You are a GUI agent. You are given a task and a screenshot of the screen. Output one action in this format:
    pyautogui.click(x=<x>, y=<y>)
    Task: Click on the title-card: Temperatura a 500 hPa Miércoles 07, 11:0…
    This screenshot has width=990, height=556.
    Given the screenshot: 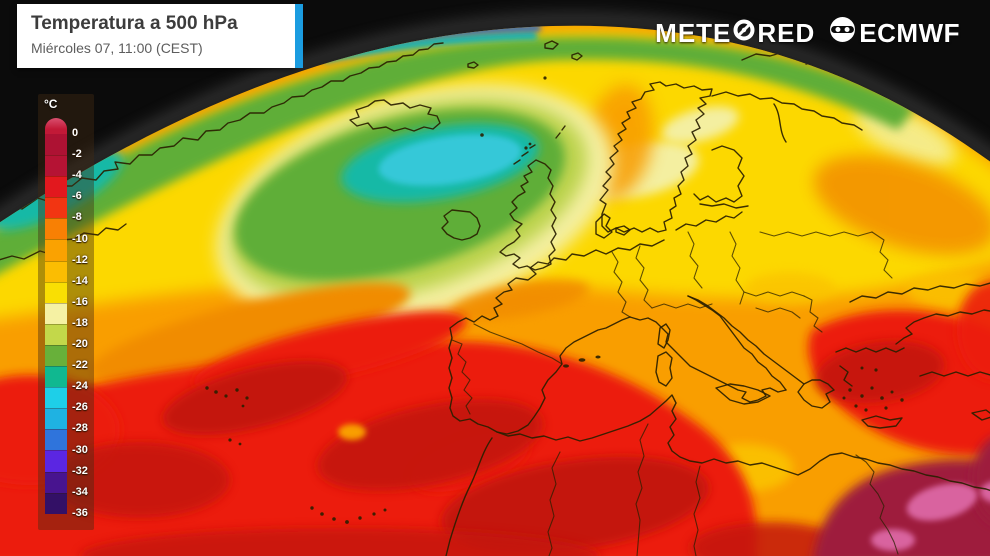 What is the action you would take?
    pyautogui.click(x=156, y=36)
    